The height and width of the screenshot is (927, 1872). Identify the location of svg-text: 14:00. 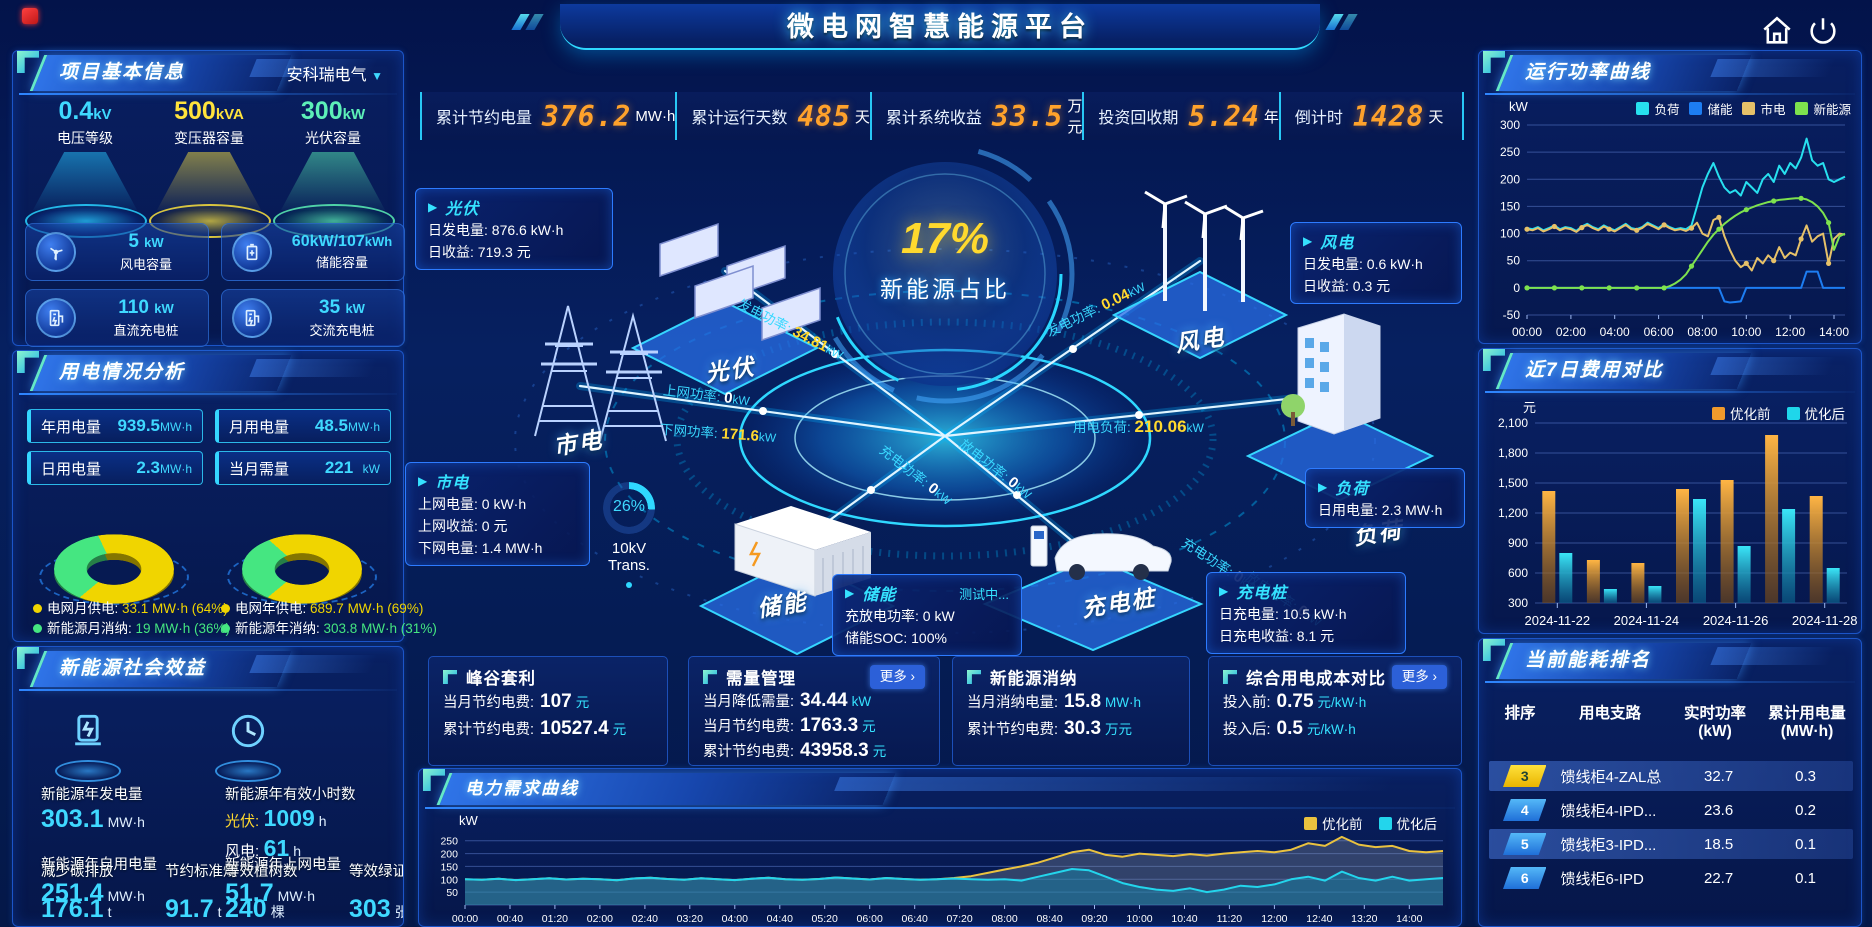
(1409, 919).